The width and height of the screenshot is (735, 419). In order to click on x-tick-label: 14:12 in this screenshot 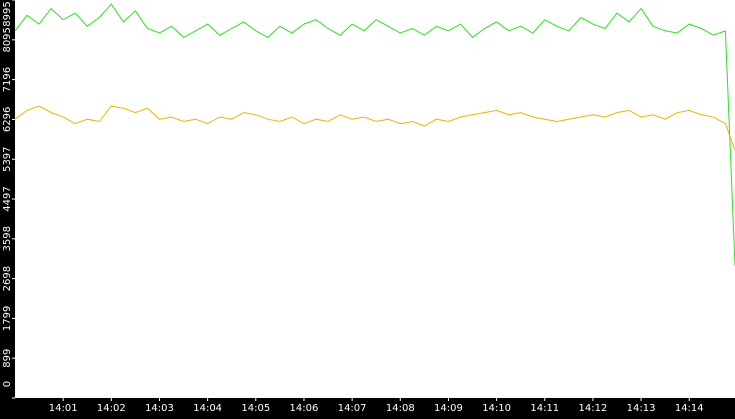, I will do `click(593, 408)`.